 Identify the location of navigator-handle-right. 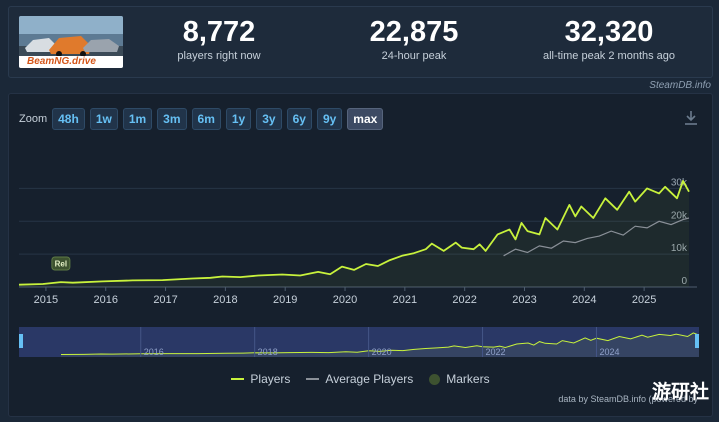
(697, 341).